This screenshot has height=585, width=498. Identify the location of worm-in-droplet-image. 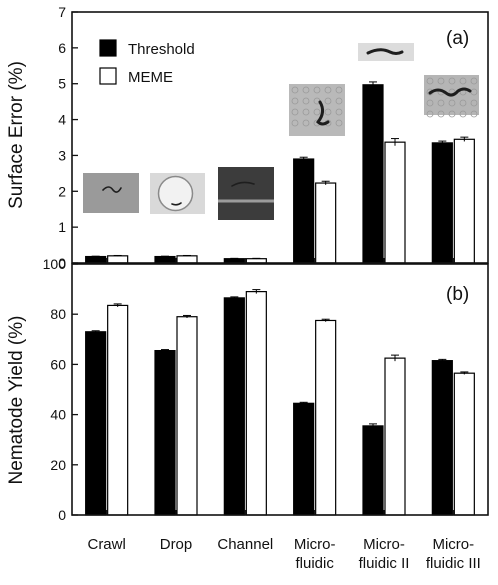
(177, 193).